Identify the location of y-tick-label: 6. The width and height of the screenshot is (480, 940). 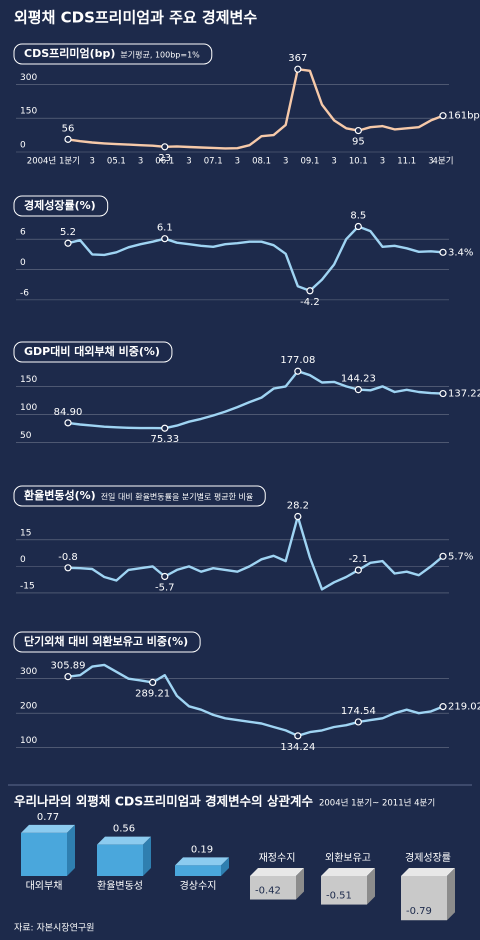
(23, 233).